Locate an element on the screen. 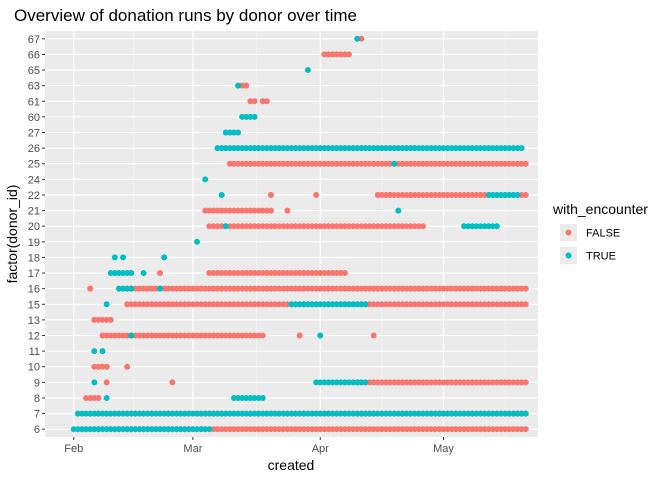 The width and height of the screenshot is (672, 480). y-tick-label: 15 is located at coordinates (34, 305).